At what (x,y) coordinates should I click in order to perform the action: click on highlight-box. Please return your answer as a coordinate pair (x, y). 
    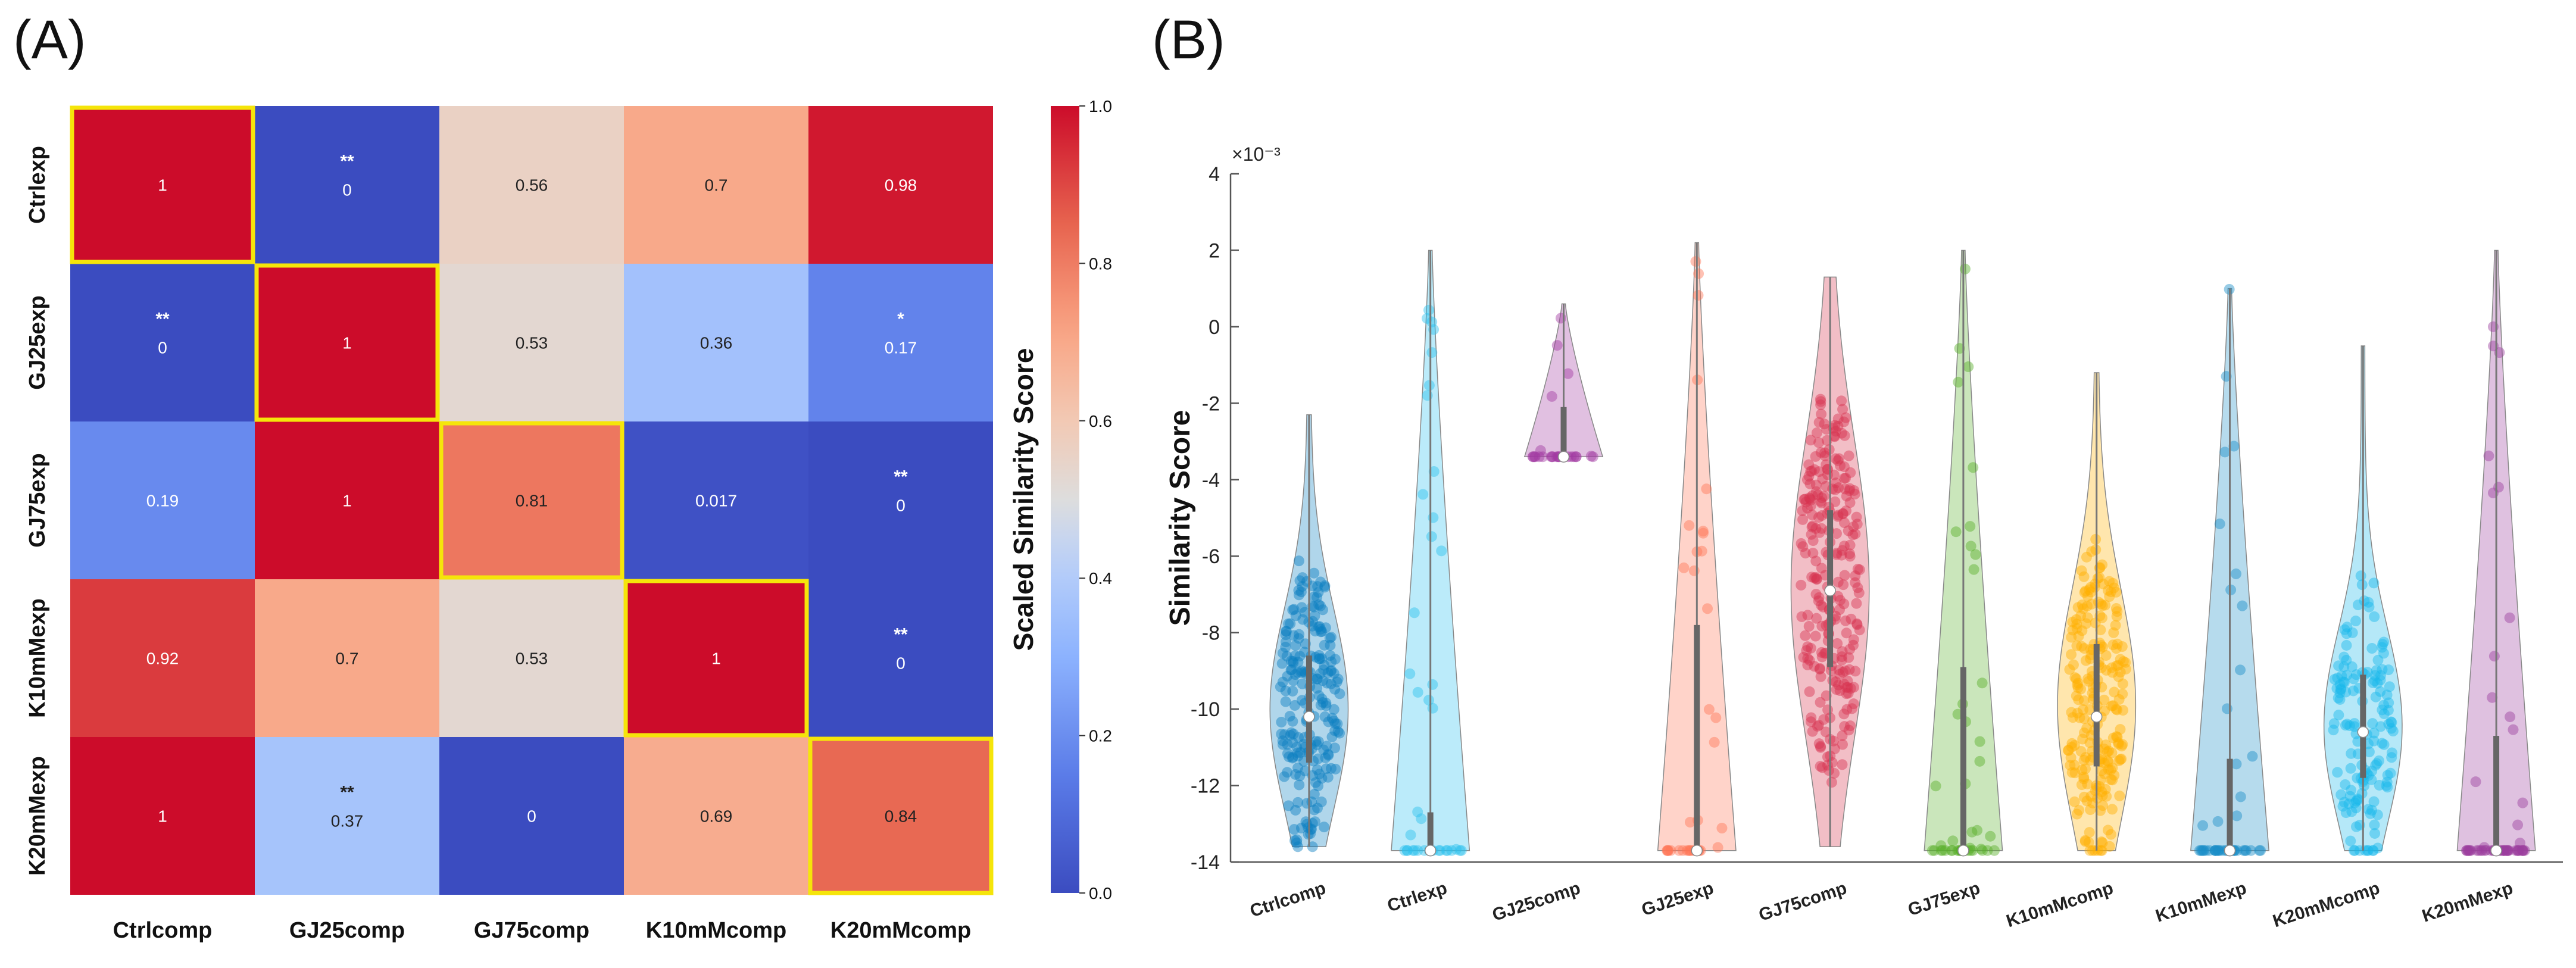
    Looking at the image, I should click on (532, 500).